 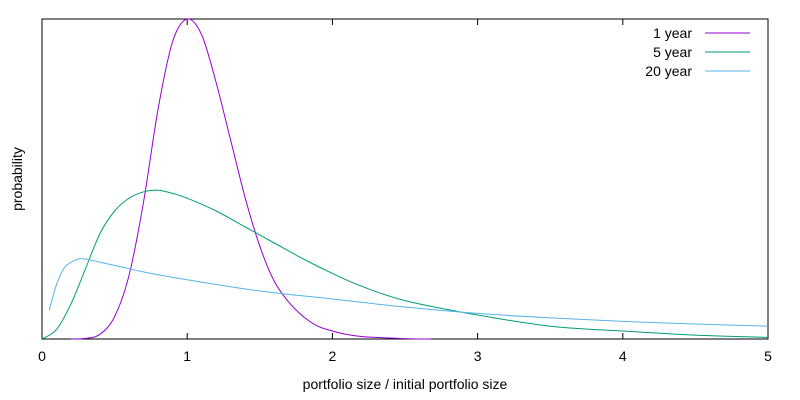 What do you see at coordinates (187, 356) in the screenshot?
I see `x-tick-label: 1` at bounding box center [187, 356].